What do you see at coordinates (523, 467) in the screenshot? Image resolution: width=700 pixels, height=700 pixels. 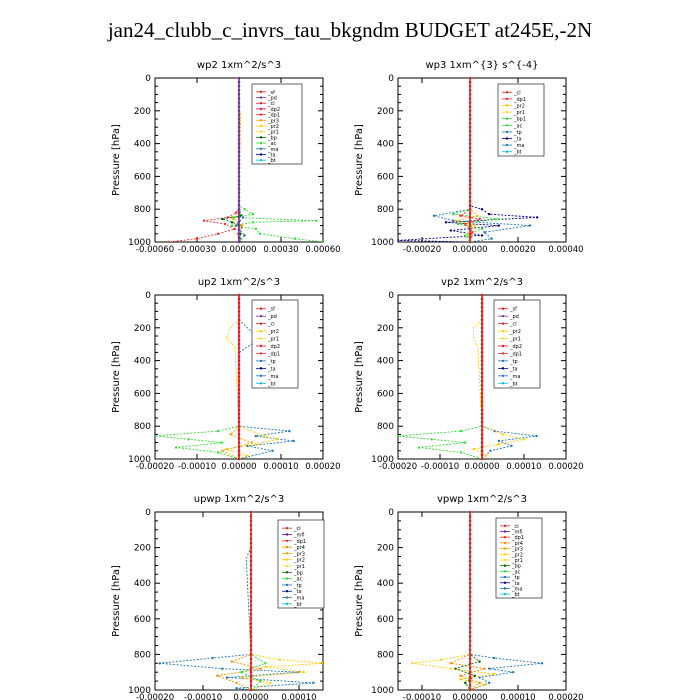 I see `x-tick-label: 0.00010` at bounding box center [523, 467].